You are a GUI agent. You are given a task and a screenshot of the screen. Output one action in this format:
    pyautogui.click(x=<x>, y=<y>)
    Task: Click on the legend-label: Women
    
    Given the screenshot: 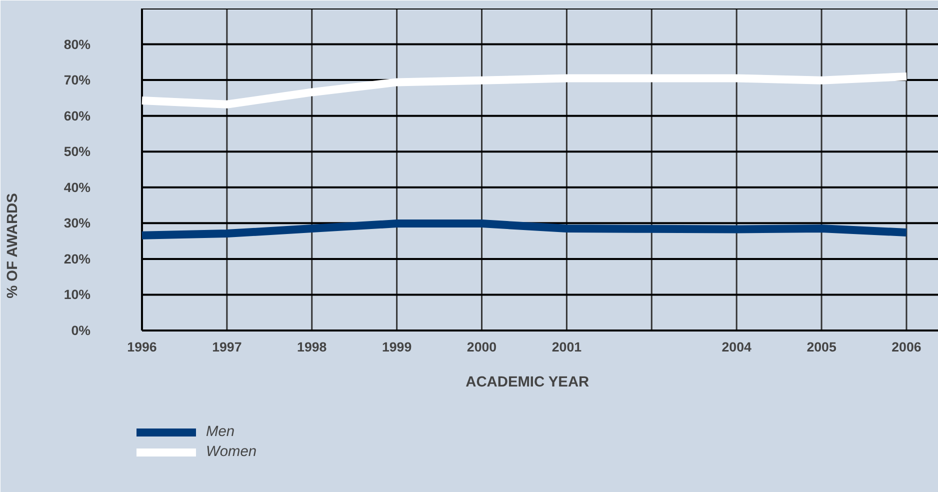 What is the action you would take?
    pyautogui.click(x=231, y=452)
    